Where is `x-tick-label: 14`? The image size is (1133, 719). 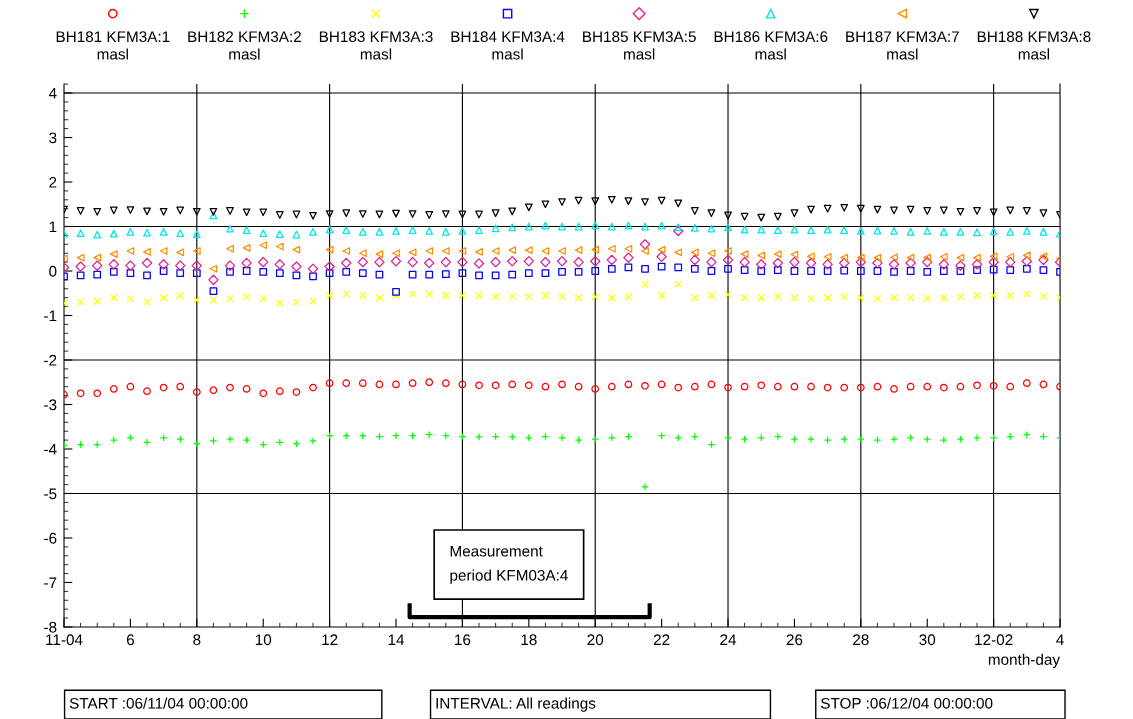 x-tick-label: 14 is located at coordinates (396, 639).